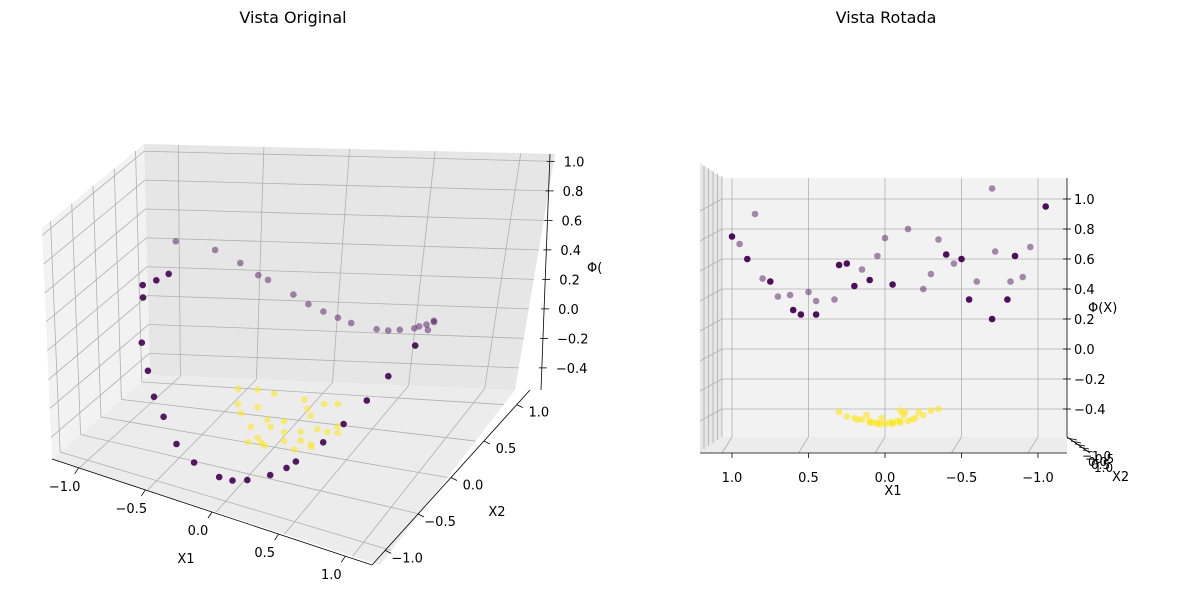 The width and height of the screenshot is (1179, 609). What do you see at coordinates (1100, 465) in the screenshot?
I see `right-x2-tick-label: 0.5` at bounding box center [1100, 465].